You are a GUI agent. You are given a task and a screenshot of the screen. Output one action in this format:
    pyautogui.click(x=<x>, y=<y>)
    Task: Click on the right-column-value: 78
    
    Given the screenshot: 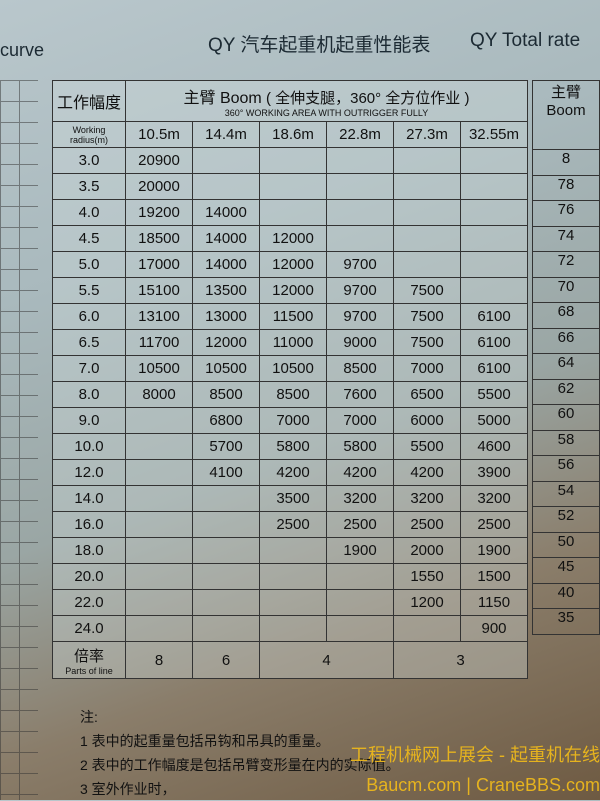 What is the action you would take?
    pyautogui.click(x=566, y=188)
    